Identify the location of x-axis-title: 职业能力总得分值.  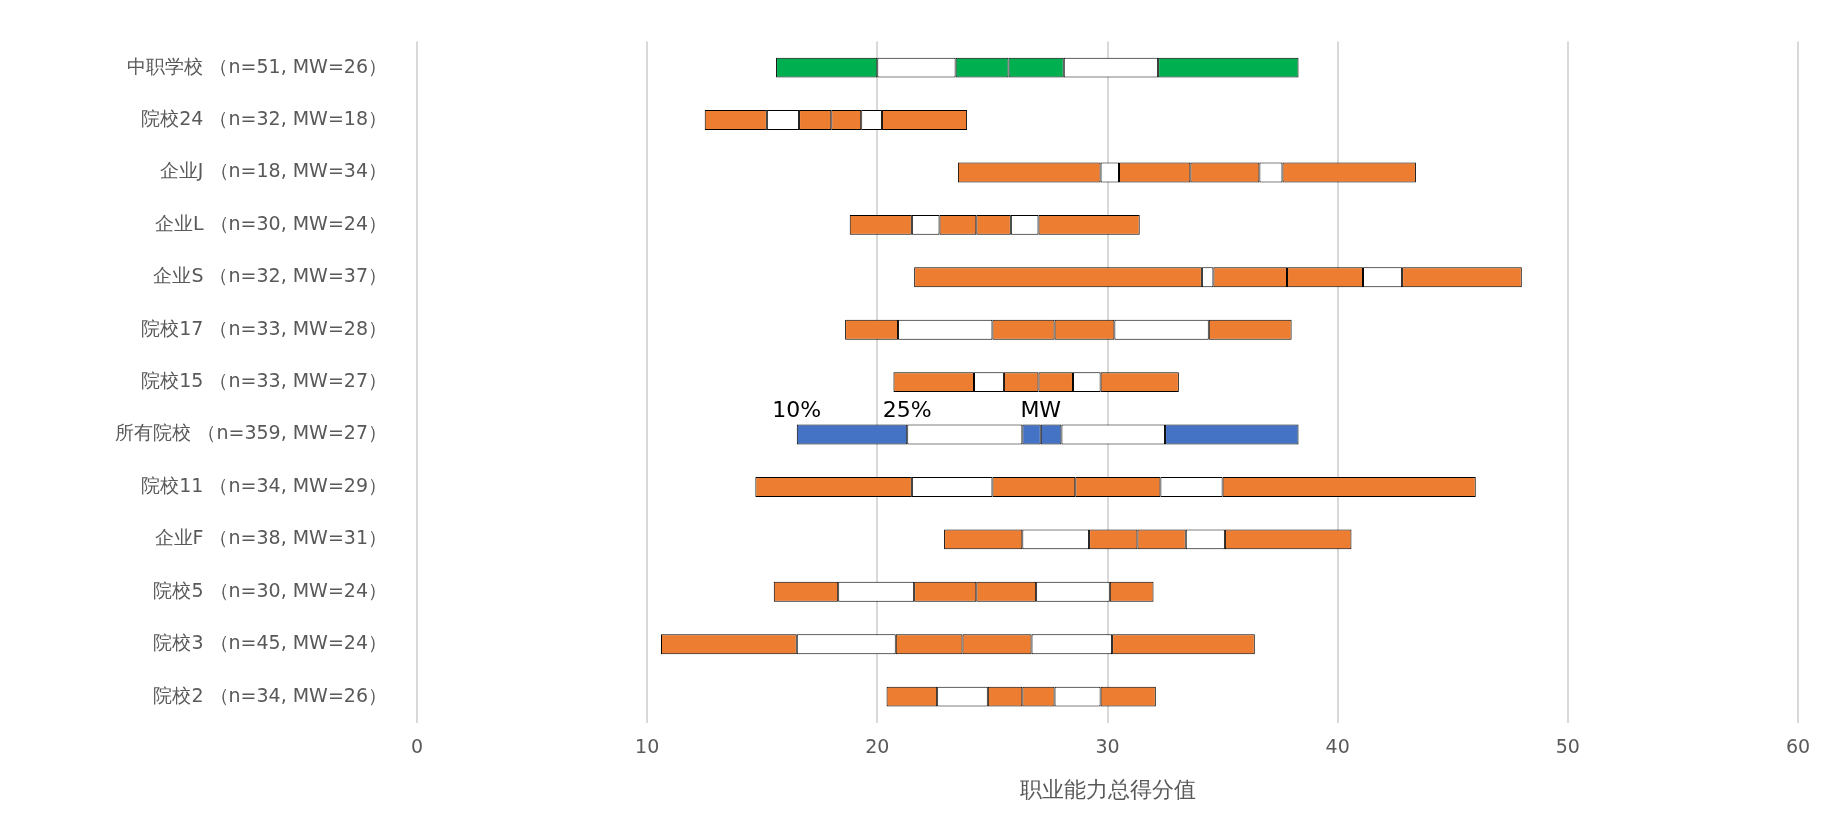
(1107, 789).